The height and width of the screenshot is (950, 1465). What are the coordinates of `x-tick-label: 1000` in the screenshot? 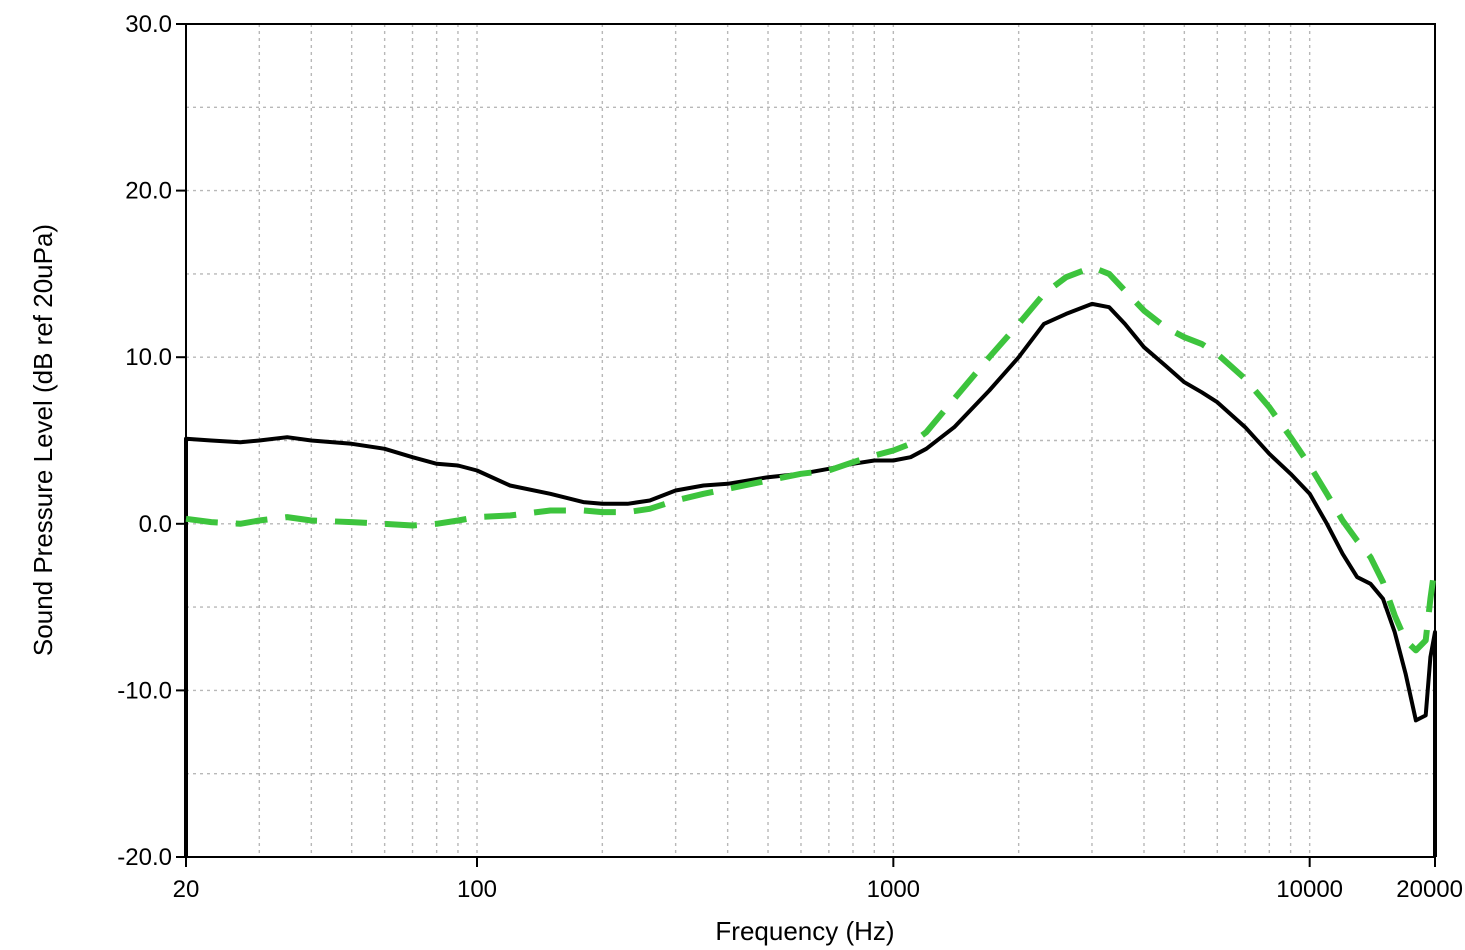 It's located at (893, 889).